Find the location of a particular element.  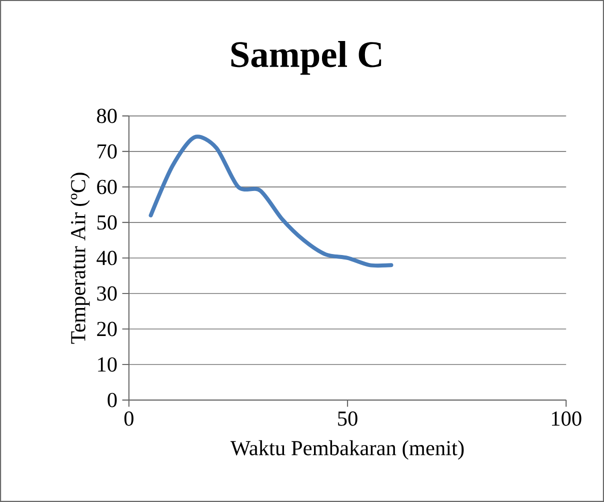

y-tick-label: 70 is located at coordinates (107, 151).